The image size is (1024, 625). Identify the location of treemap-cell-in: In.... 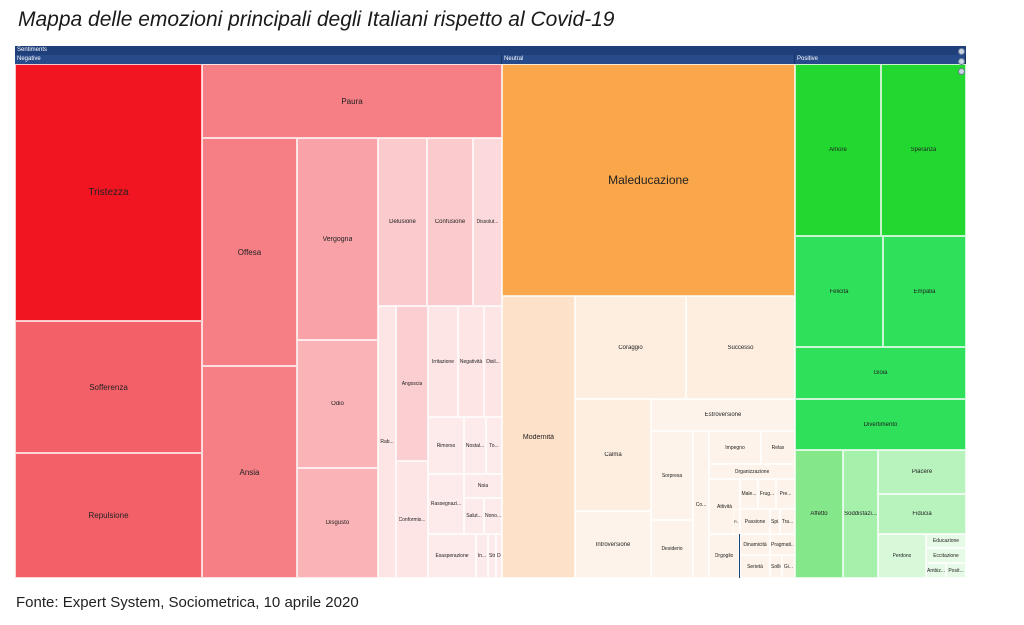
(482, 556).